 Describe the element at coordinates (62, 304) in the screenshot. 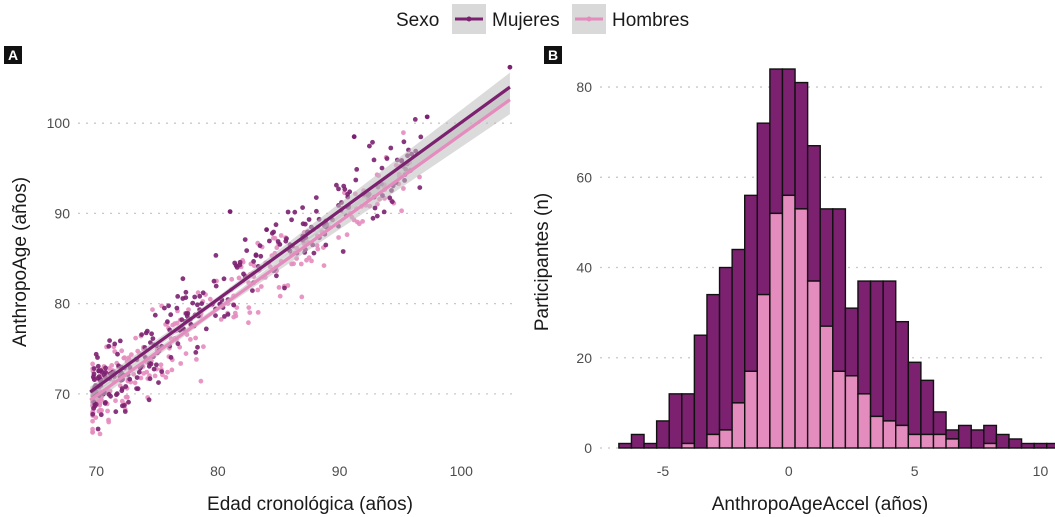

I see `panel-a-y-tick-label: 80` at that location.